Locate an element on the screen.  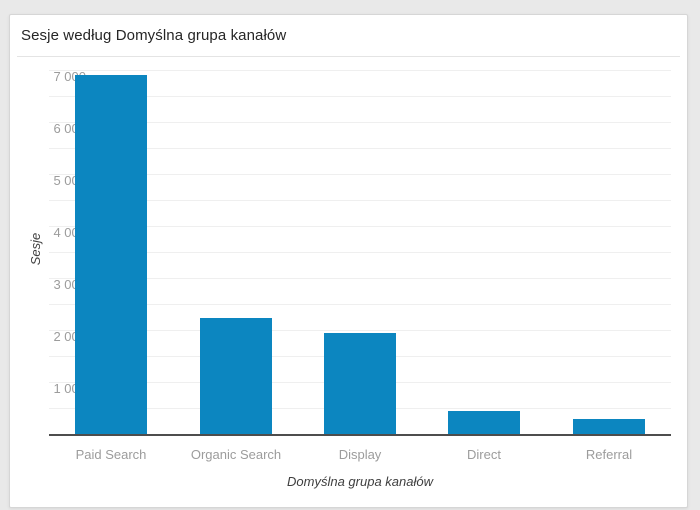
y-tick-label: 7 000 is located at coordinates (69, 76).